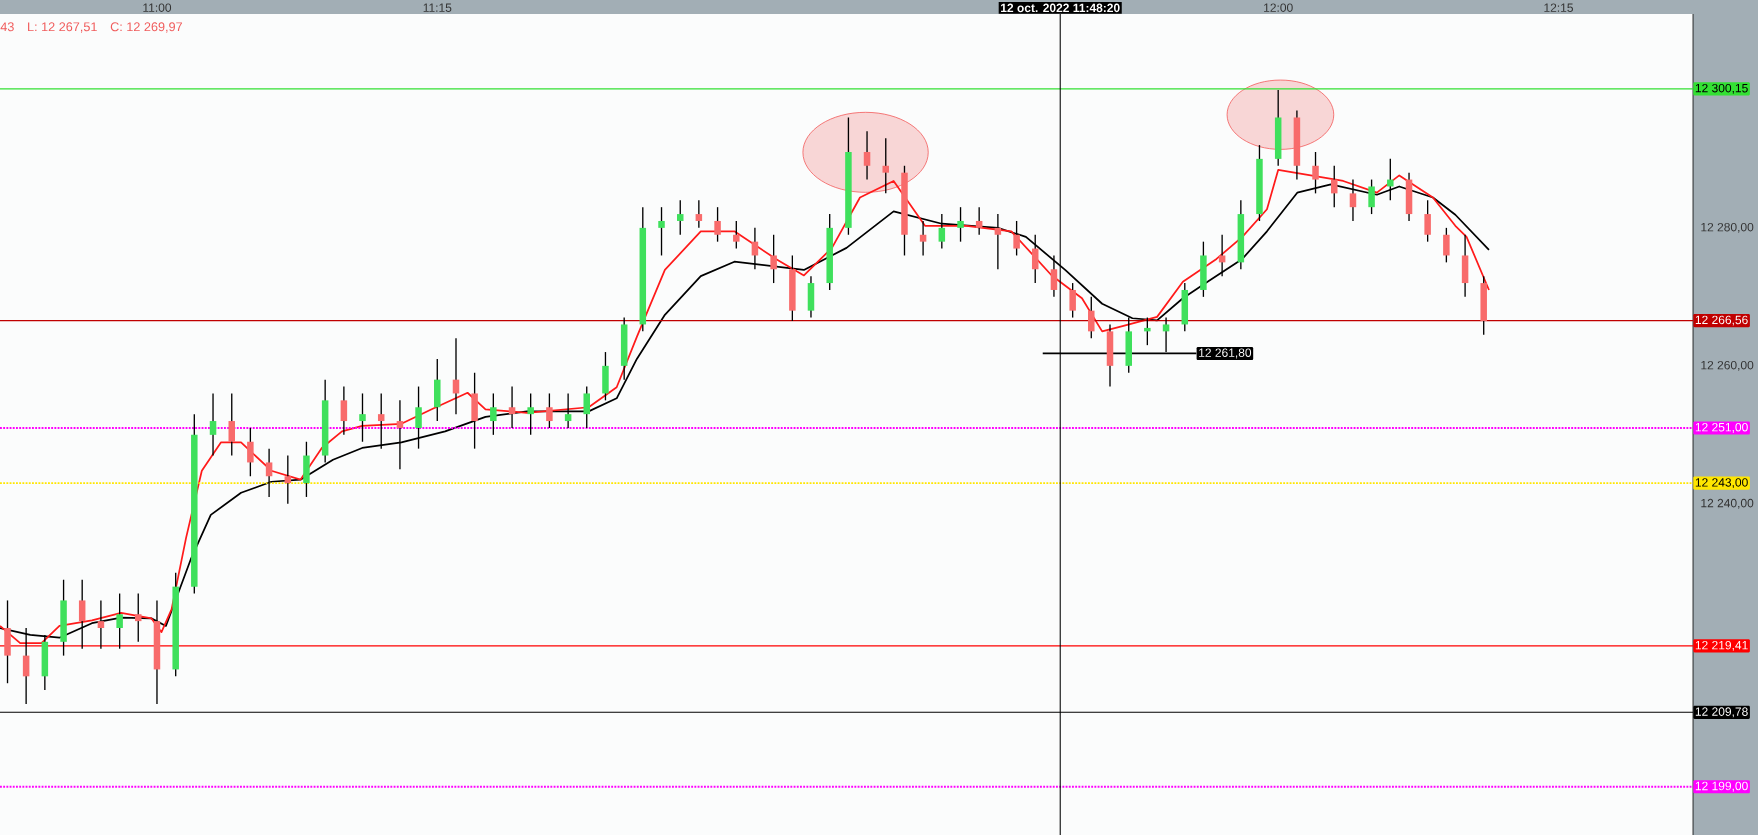 This screenshot has width=1758, height=835. What do you see at coordinates (146, 27) in the screenshot?
I see `annotation: C: 12 269,97` at bounding box center [146, 27].